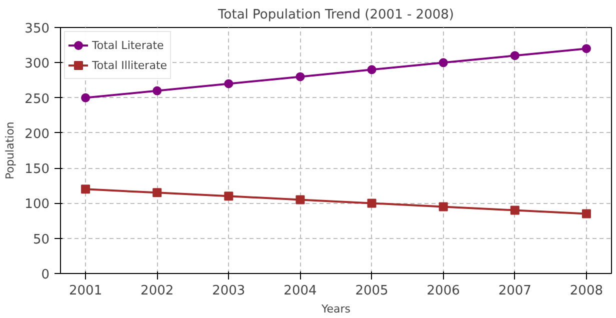 This screenshot has height=318, width=616. What do you see at coordinates (45, 275) in the screenshot?
I see `y-tick-label: 0` at bounding box center [45, 275].